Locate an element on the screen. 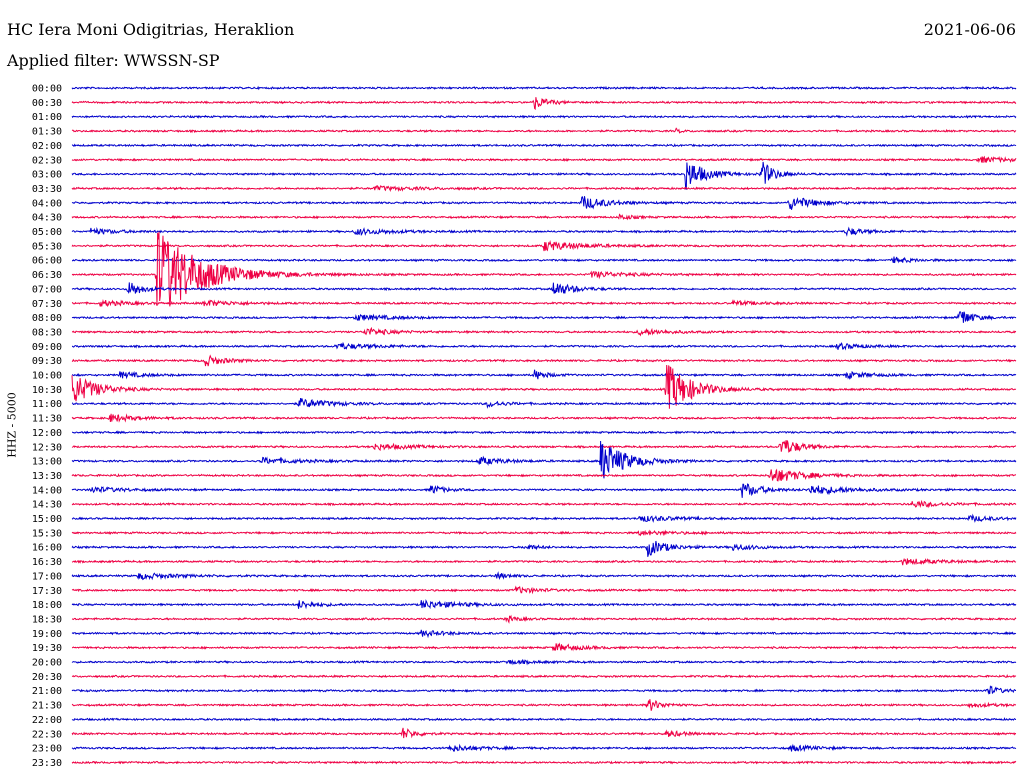 This screenshot has height=780, width=1024. row-time-label: 12:30 is located at coordinates (47, 447).